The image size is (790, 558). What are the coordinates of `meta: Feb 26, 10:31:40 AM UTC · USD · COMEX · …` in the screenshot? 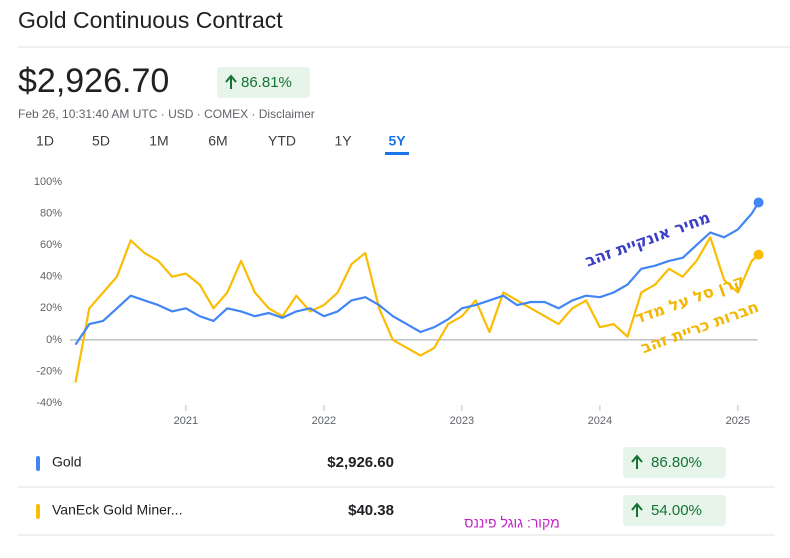 It's located at (166, 114).